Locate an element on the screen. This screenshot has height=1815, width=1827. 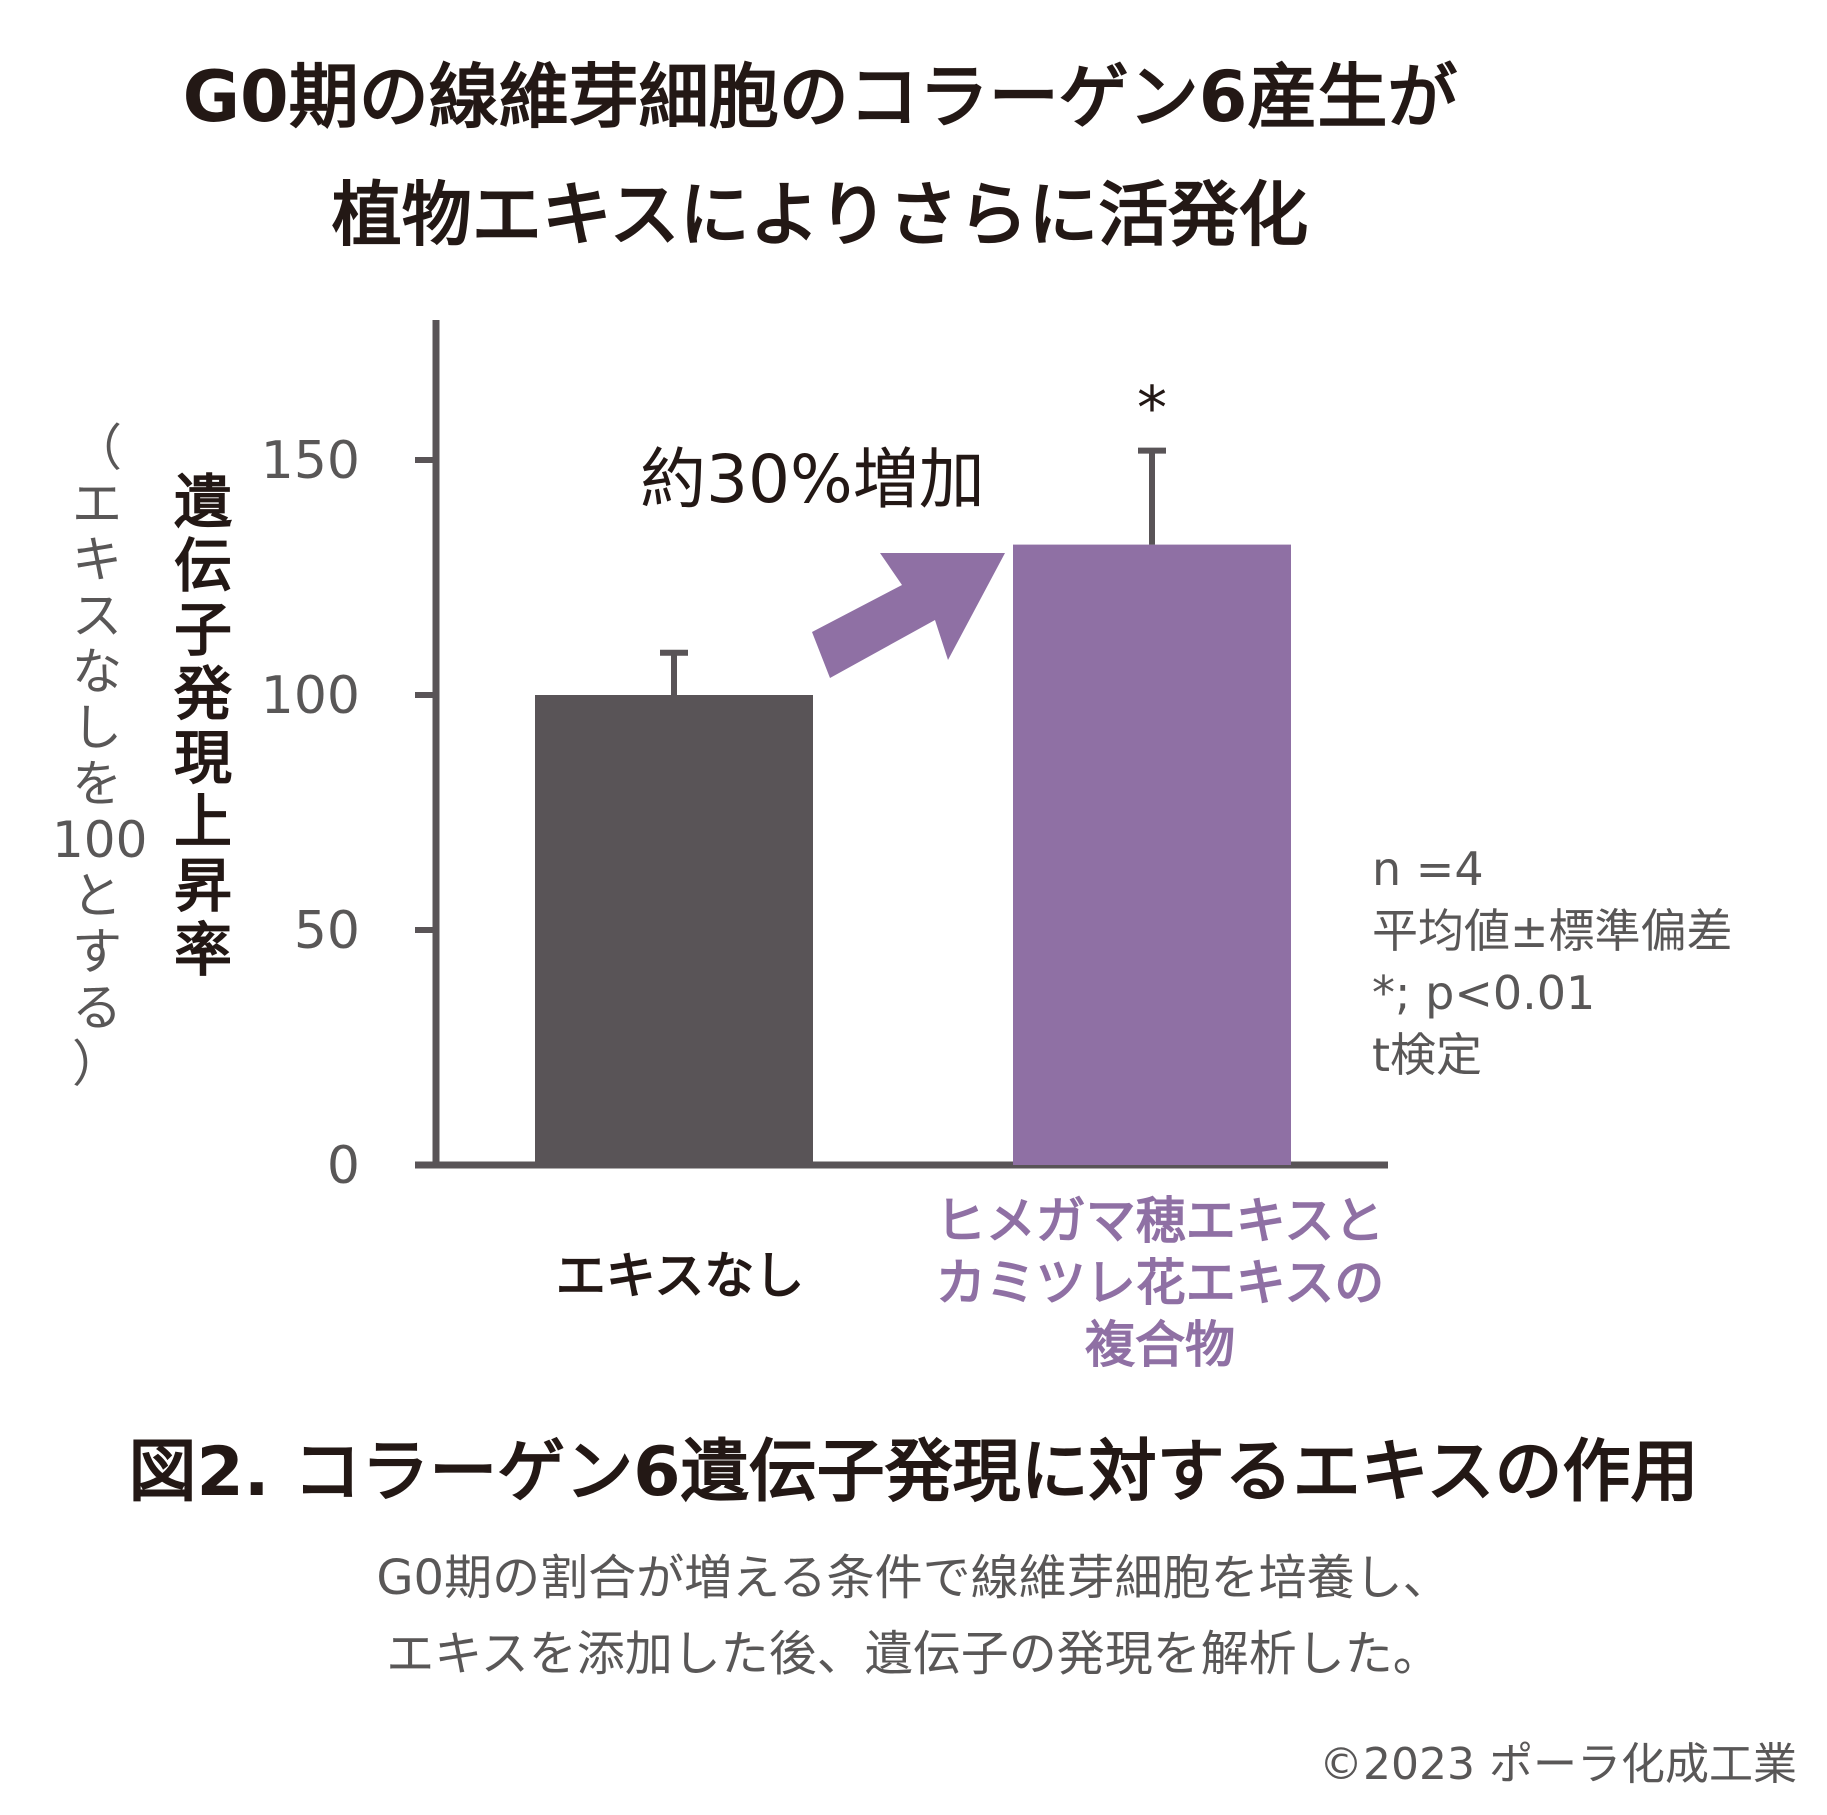
significance-marker: * is located at coordinates (1152, 409).